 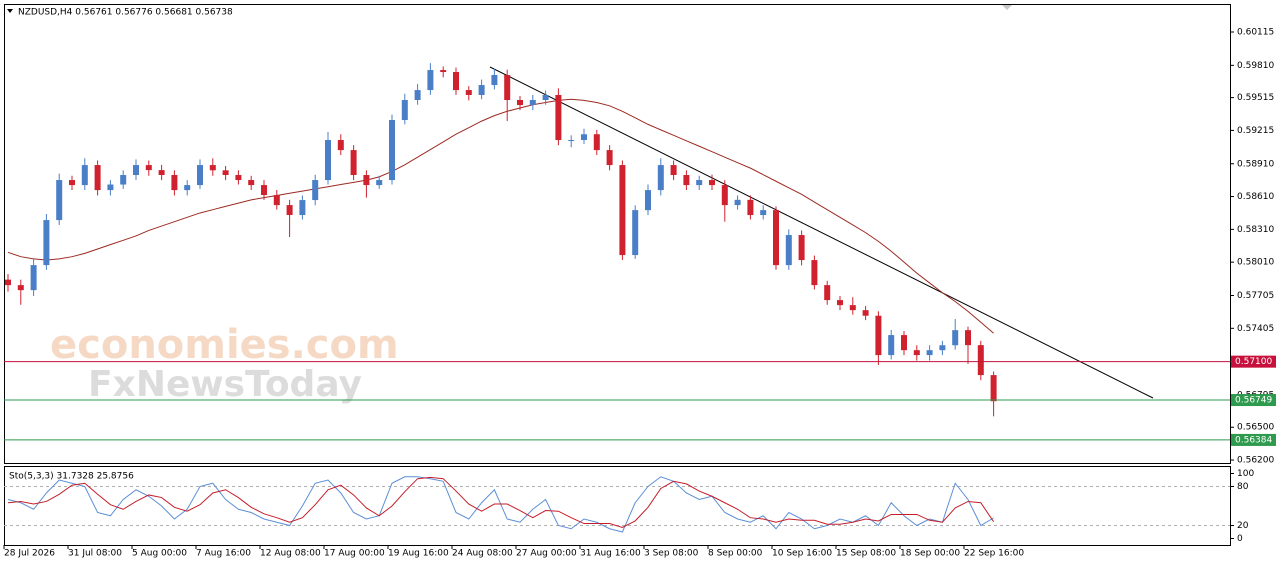 What do you see at coordinates (225, 384) in the screenshot?
I see `watermark: FxNewsToday` at bounding box center [225, 384].